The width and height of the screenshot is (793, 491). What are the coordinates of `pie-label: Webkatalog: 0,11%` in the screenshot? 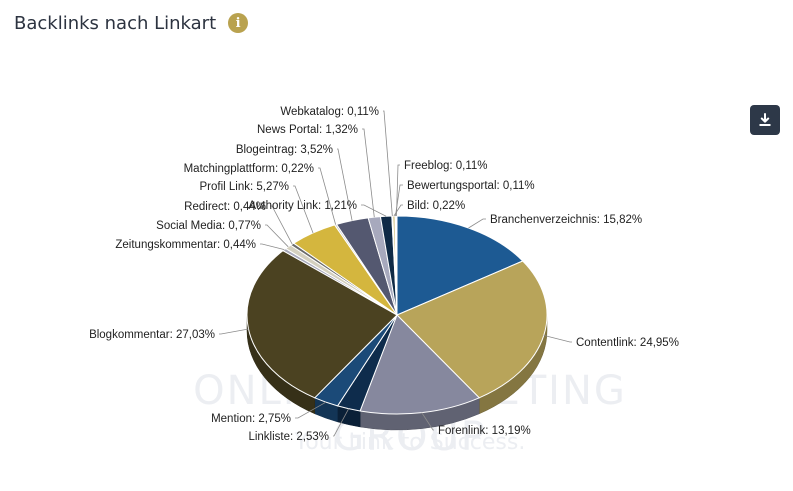 It's located at (329, 112).